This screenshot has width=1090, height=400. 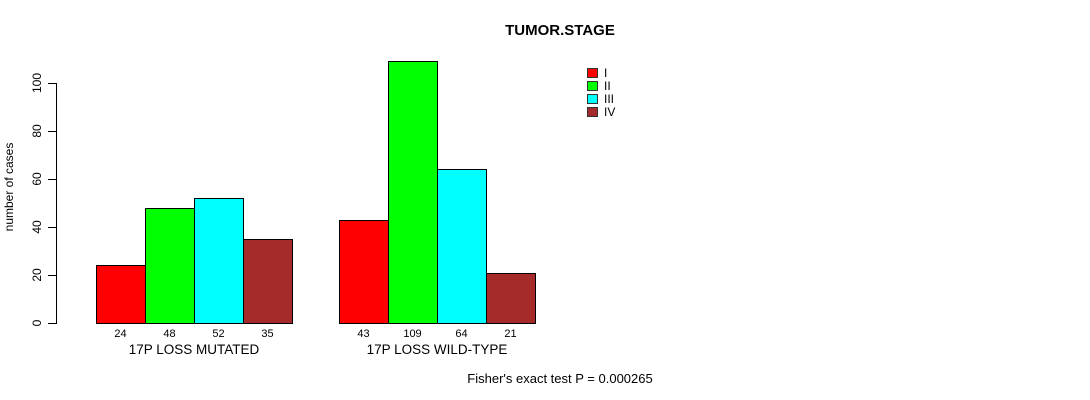 What do you see at coordinates (601, 72) in the screenshot?
I see `legend-item: I` at bounding box center [601, 72].